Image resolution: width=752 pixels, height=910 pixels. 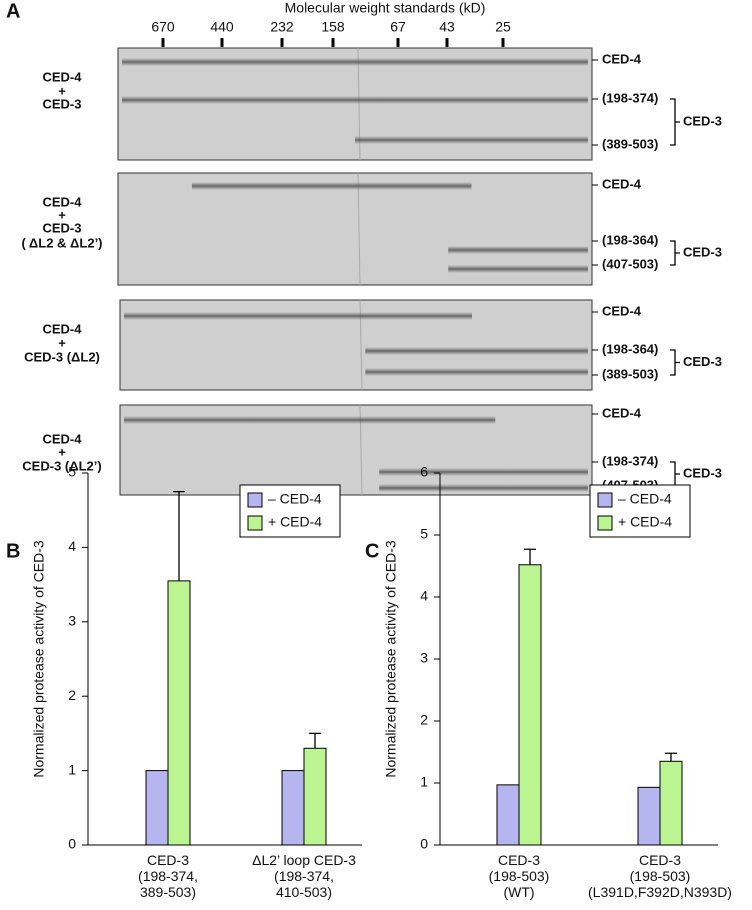 I want to click on marker-label: 67, so click(x=398, y=27).